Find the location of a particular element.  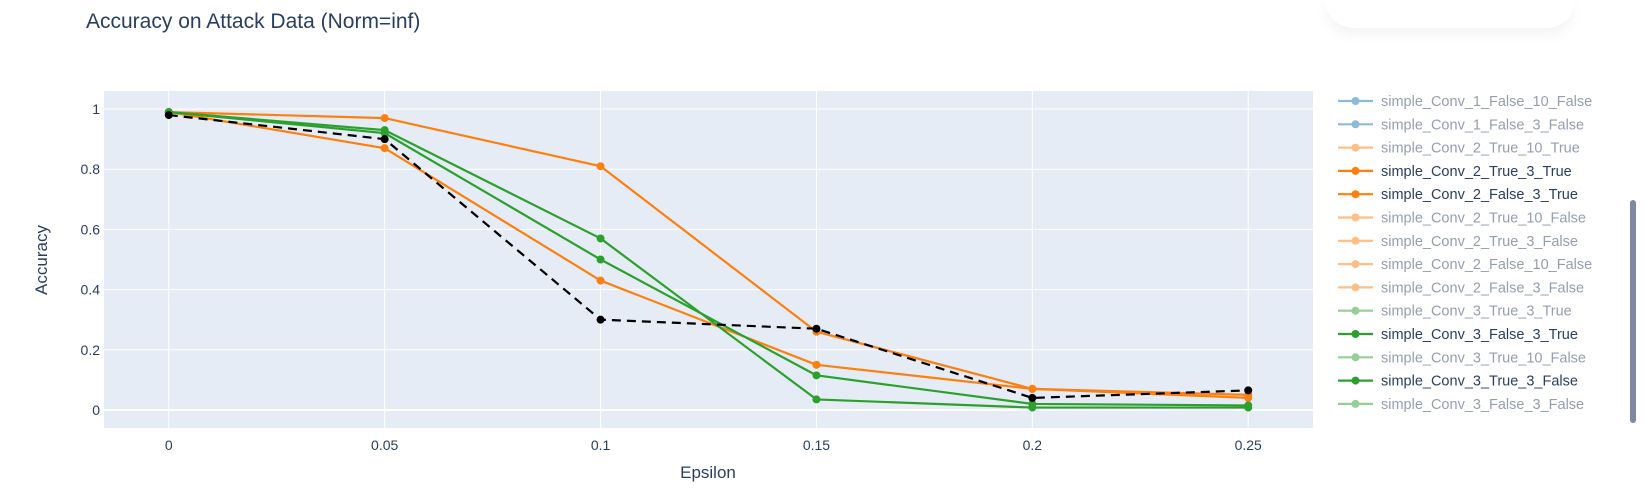

x-tick-label: 0.25 is located at coordinates (1248, 445).